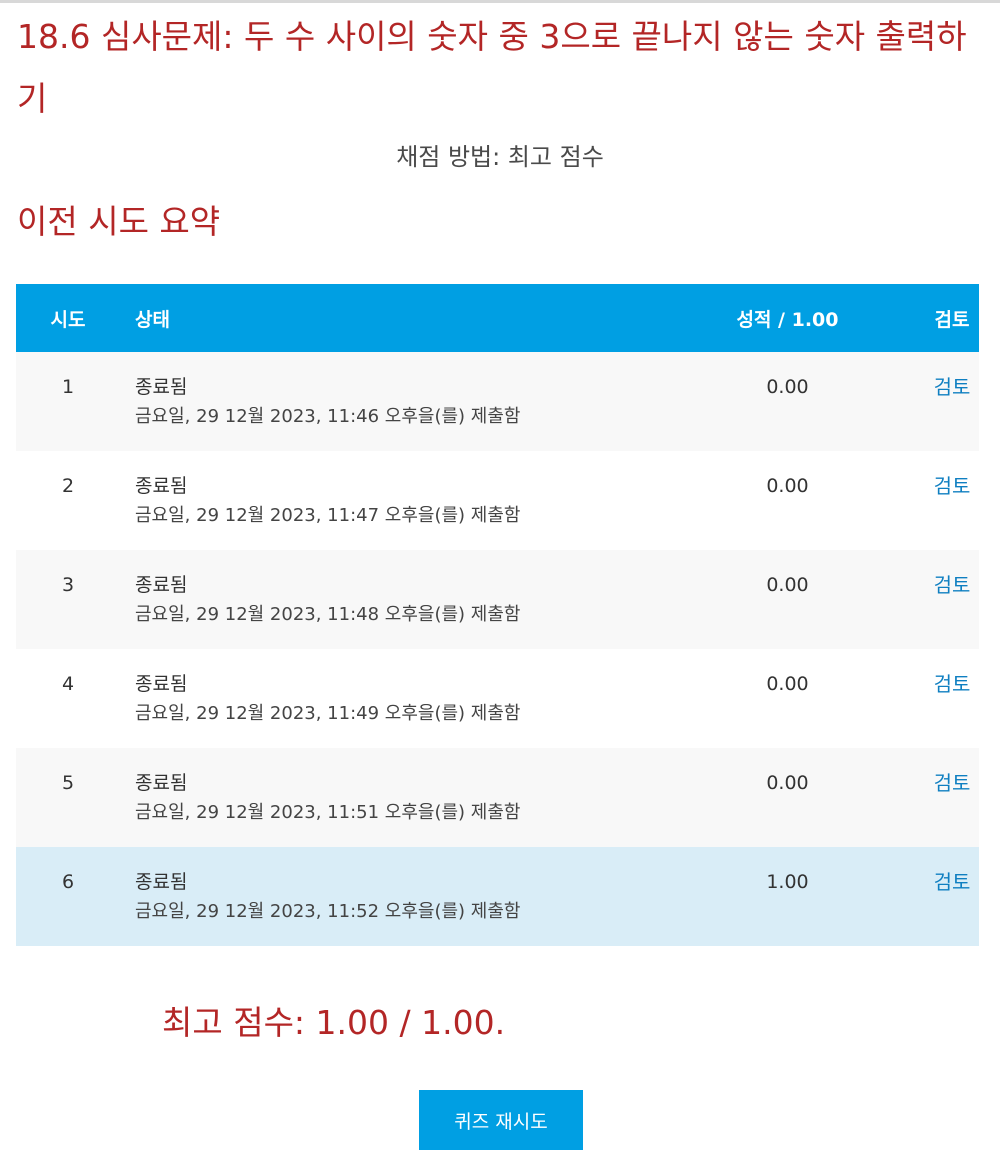  What do you see at coordinates (152, 319) in the screenshot?
I see `column-header-state: 상태` at bounding box center [152, 319].